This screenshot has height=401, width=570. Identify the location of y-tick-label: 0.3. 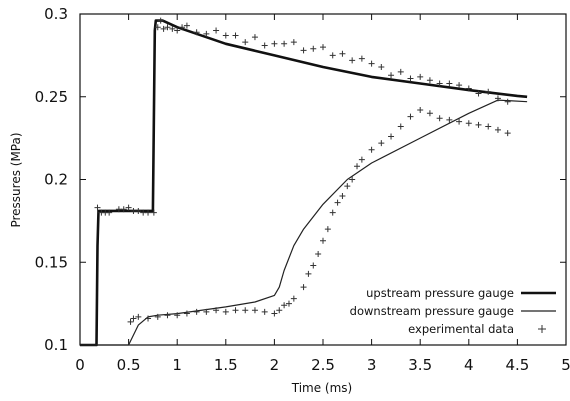
(56, 14).